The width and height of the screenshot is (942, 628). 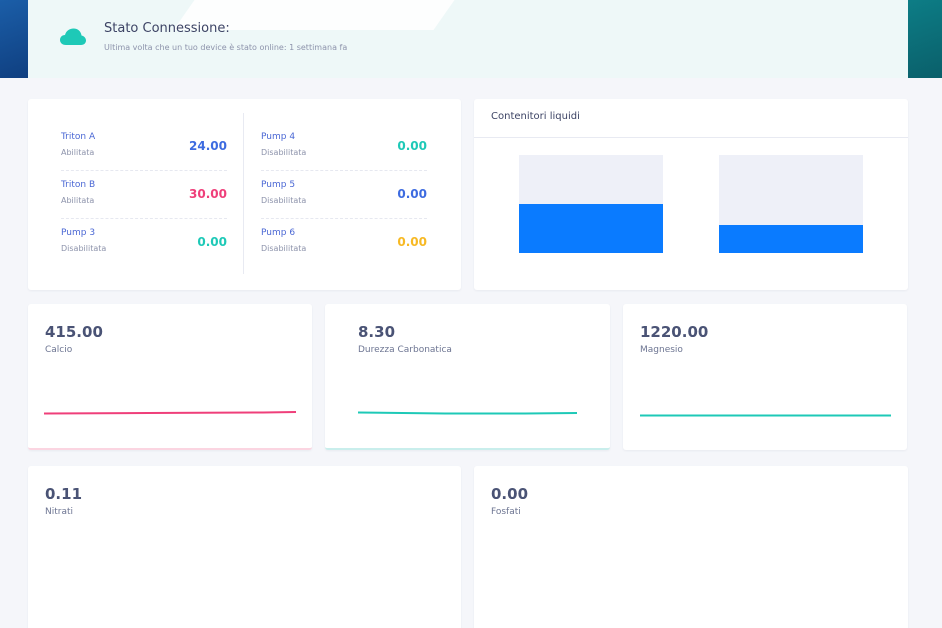 I want to click on pump-row: Pump 6 Disabilitata 0.00, so click(x=344, y=243).